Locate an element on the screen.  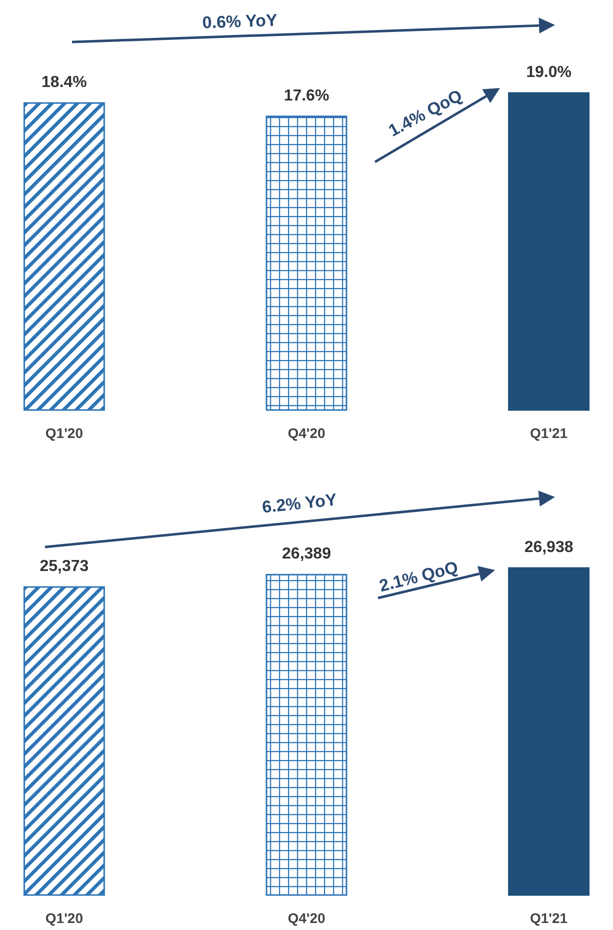
data-label: 19.0% is located at coordinates (549, 72).